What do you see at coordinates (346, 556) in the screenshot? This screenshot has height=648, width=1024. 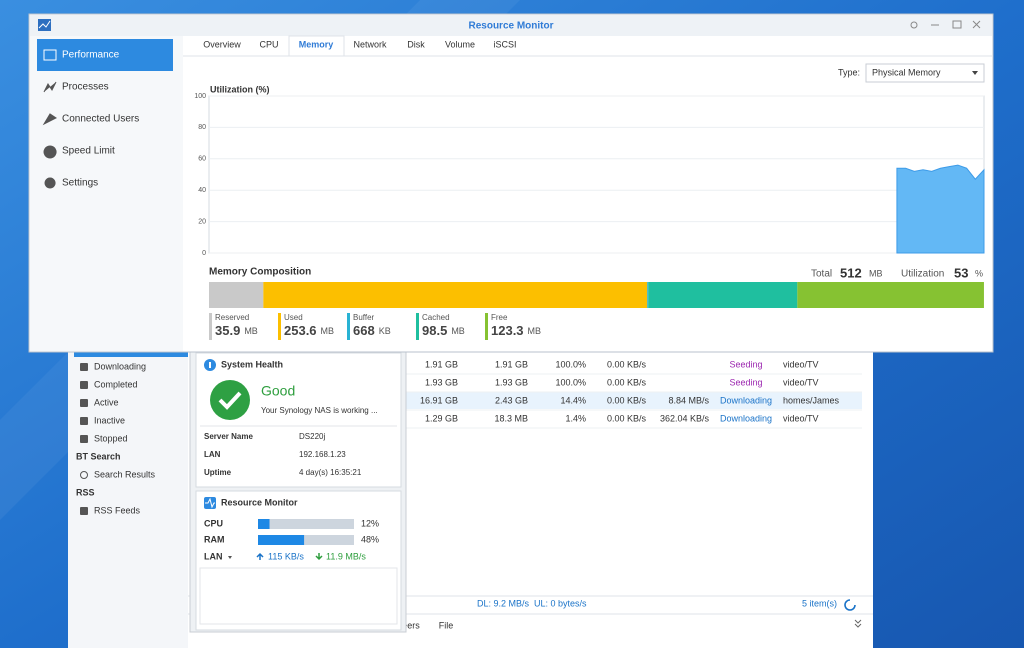 I see `download-speed: 11.9 MB/s` at bounding box center [346, 556].